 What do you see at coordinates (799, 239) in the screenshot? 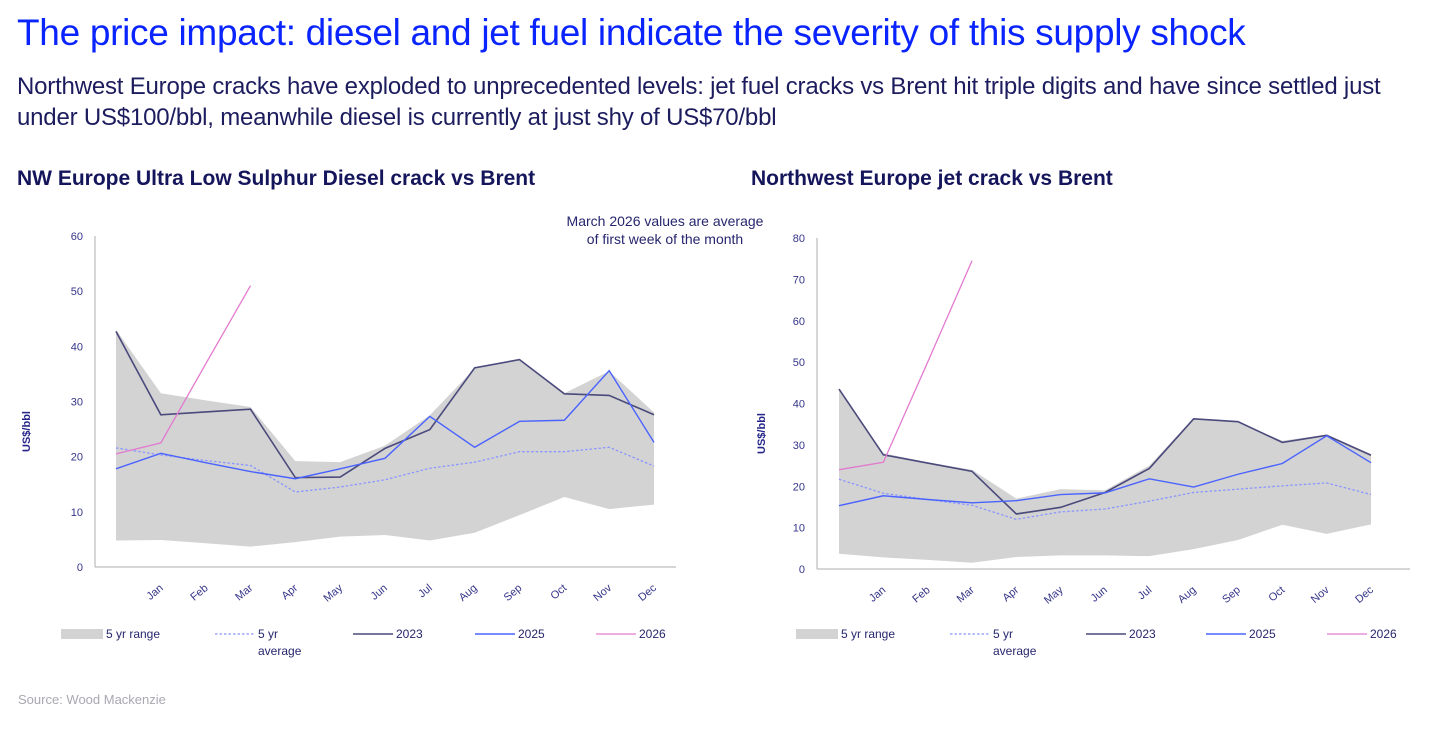
I see `y-tick-label: 80` at bounding box center [799, 239].